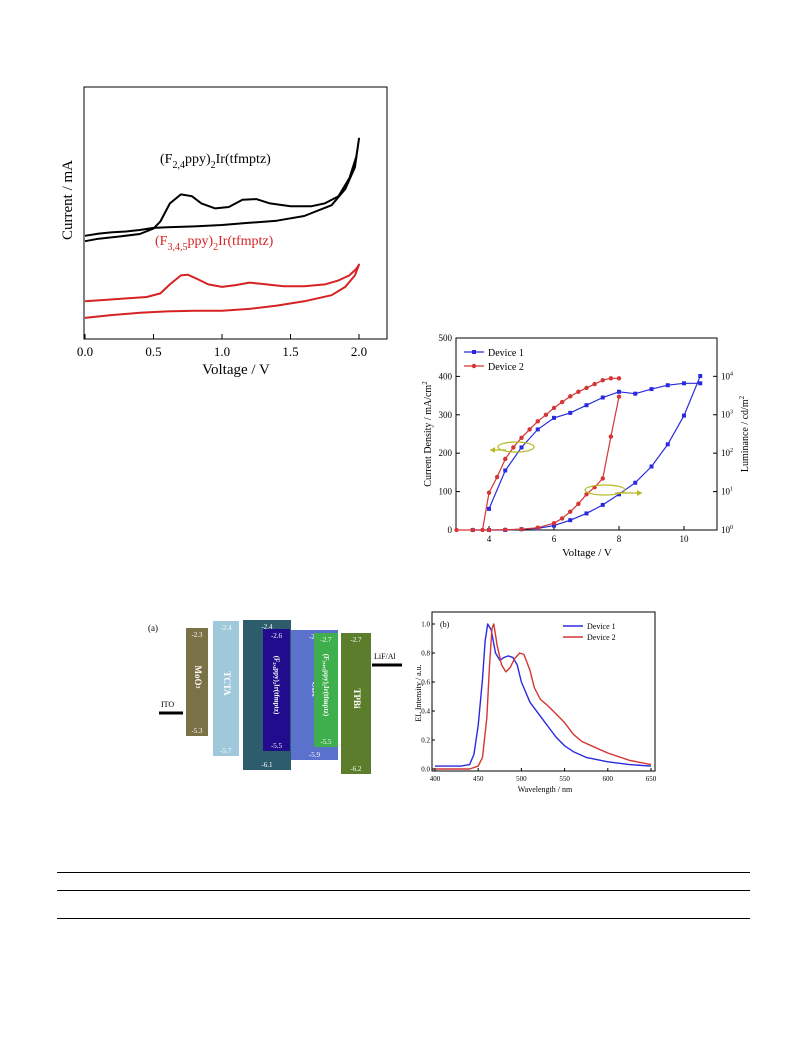 The height and width of the screenshot is (1057, 793). What do you see at coordinates (425, 625) in the screenshot?
I see `el-y-tick-label: 1.0` at bounding box center [425, 625].